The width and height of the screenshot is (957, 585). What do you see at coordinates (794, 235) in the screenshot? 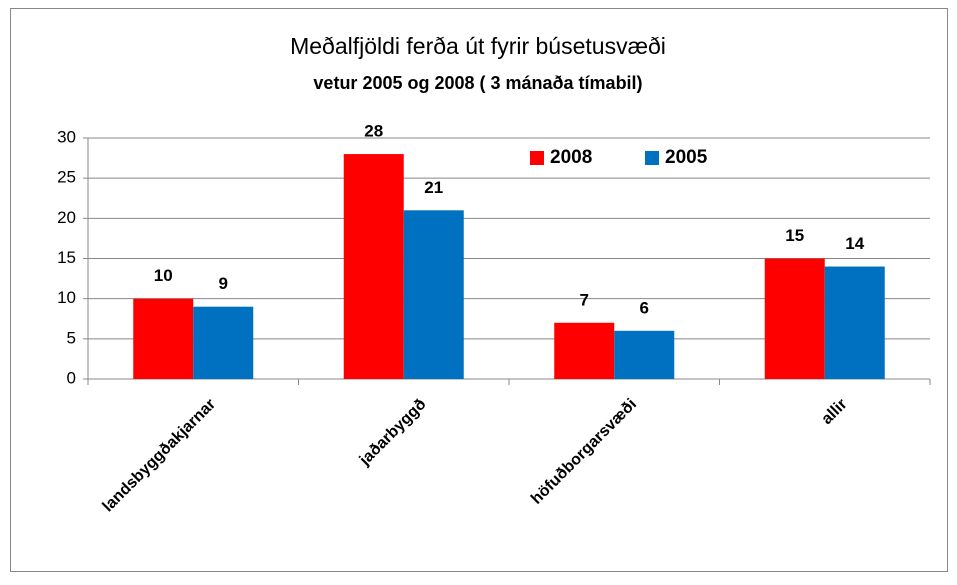
I see `data-label: 15` at bounding box center [794, 235].